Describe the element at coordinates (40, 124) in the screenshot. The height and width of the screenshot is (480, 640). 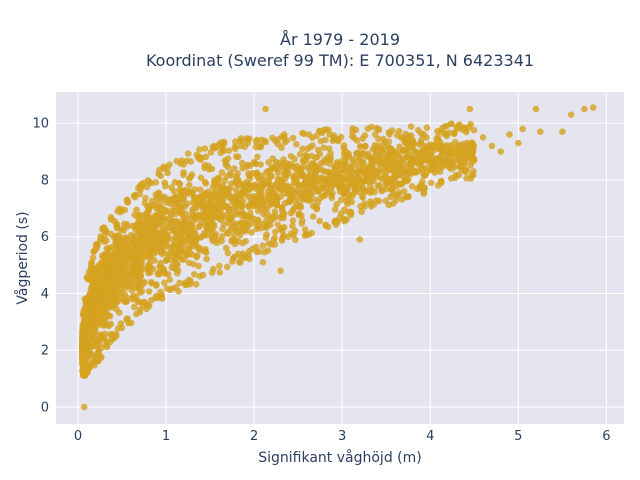
I see `y-tick-label: 10` at that location.